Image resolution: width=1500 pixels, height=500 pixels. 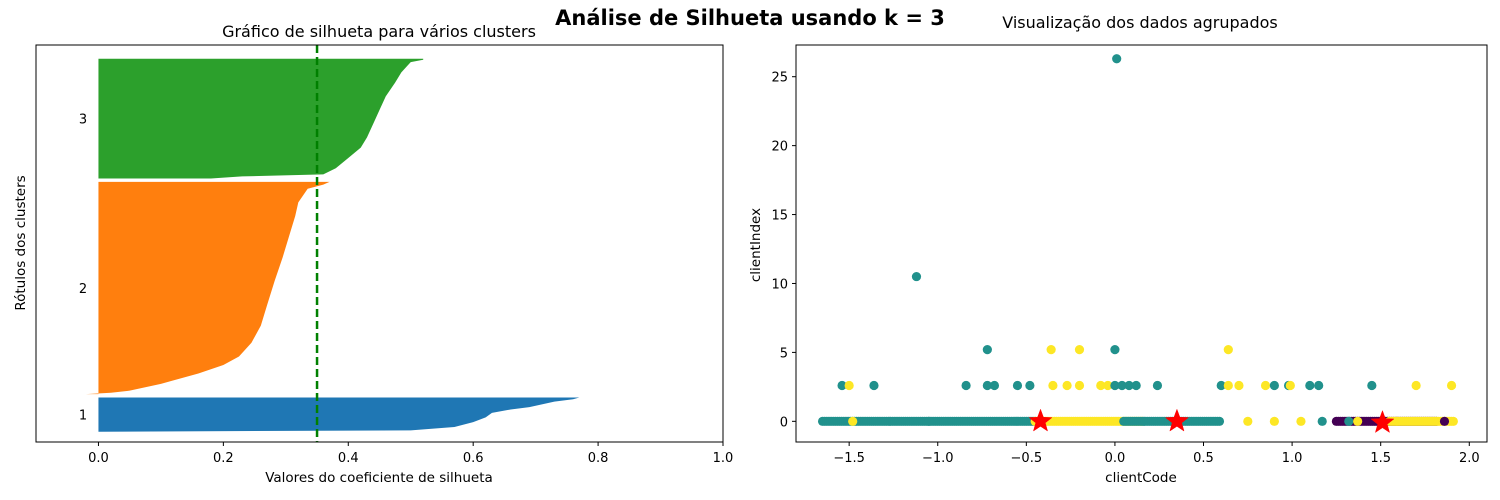 What do you see at coordinates (783, 250) in the screenshot?
I see `scatter-y-ticks: 0 5 10 15 20 25` at bounding box center [783, 250].